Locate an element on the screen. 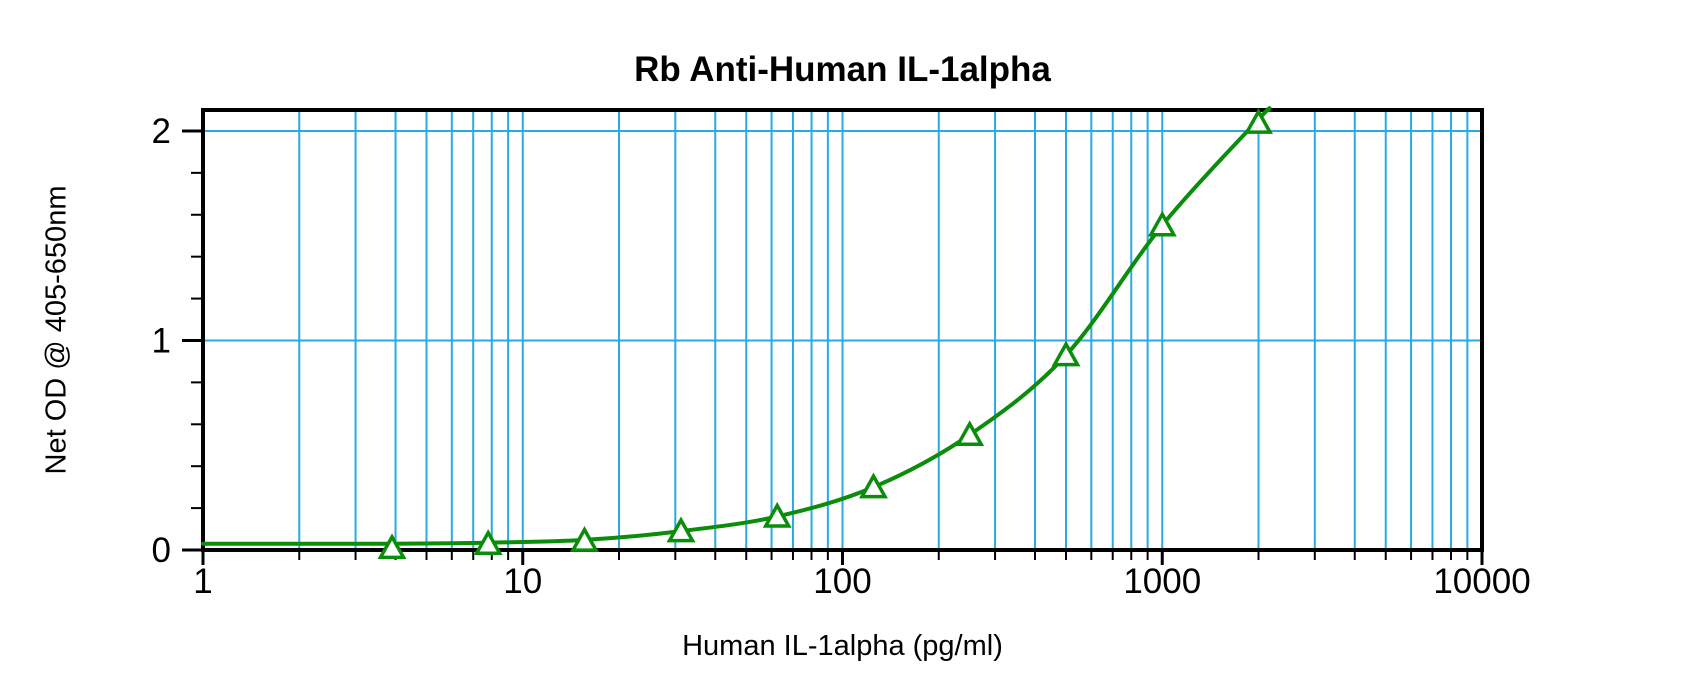 This screenshot has width=1700, height=682. y-tick-label: 1 is located at coordinates (161, 340).